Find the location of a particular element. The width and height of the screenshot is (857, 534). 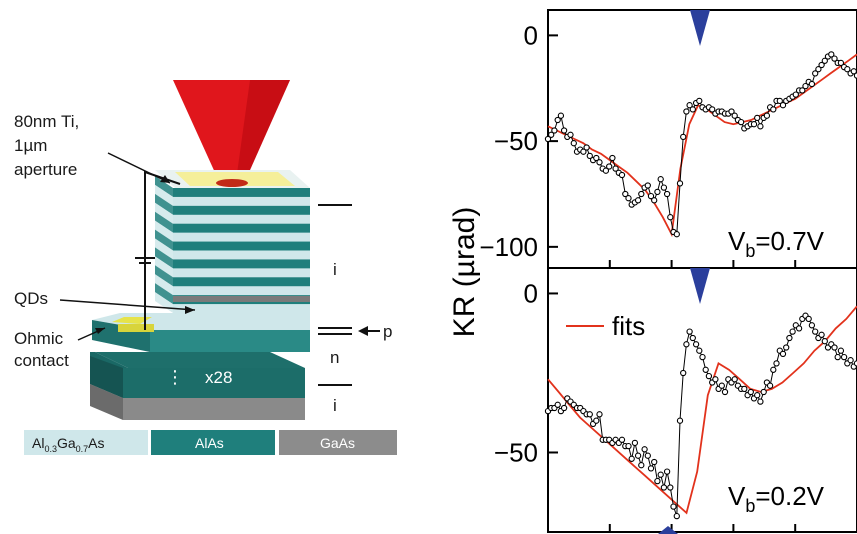

top-time-marker is located at coordinates (700, 28).